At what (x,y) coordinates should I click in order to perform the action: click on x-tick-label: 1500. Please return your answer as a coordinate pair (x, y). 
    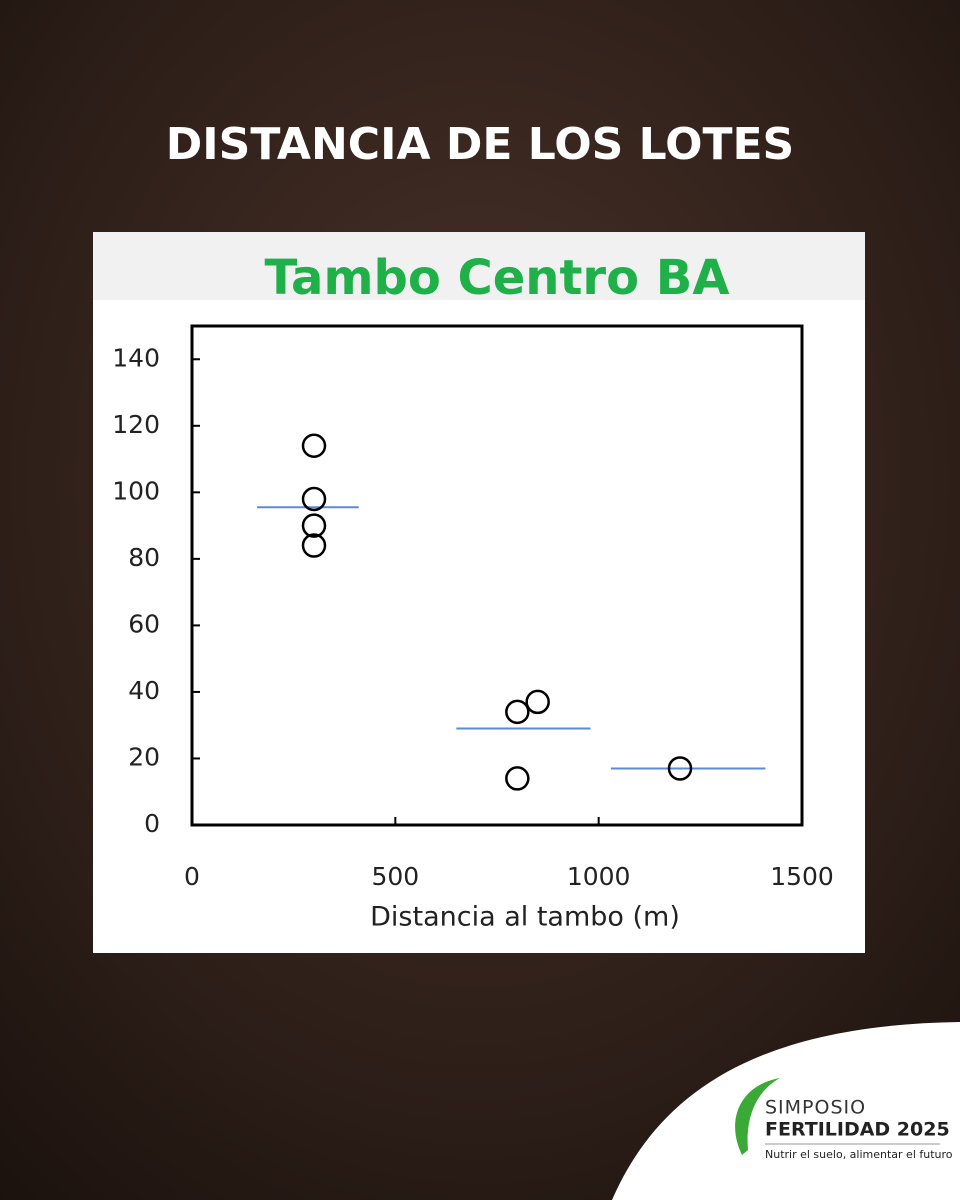
    Looking at the image, I should click on (802, 876).